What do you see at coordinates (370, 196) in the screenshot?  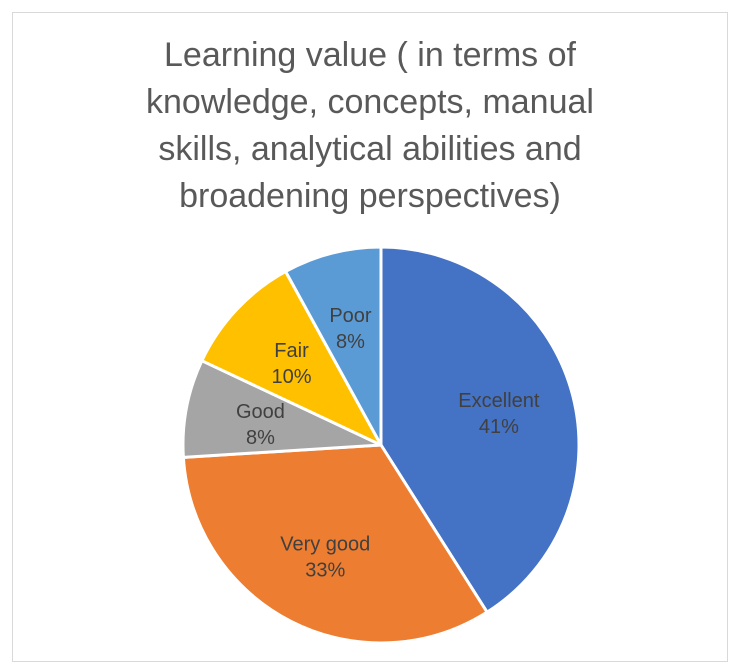 I see `chart-title-line-4: broadening perspectives)` at bounding box center [370, 196].